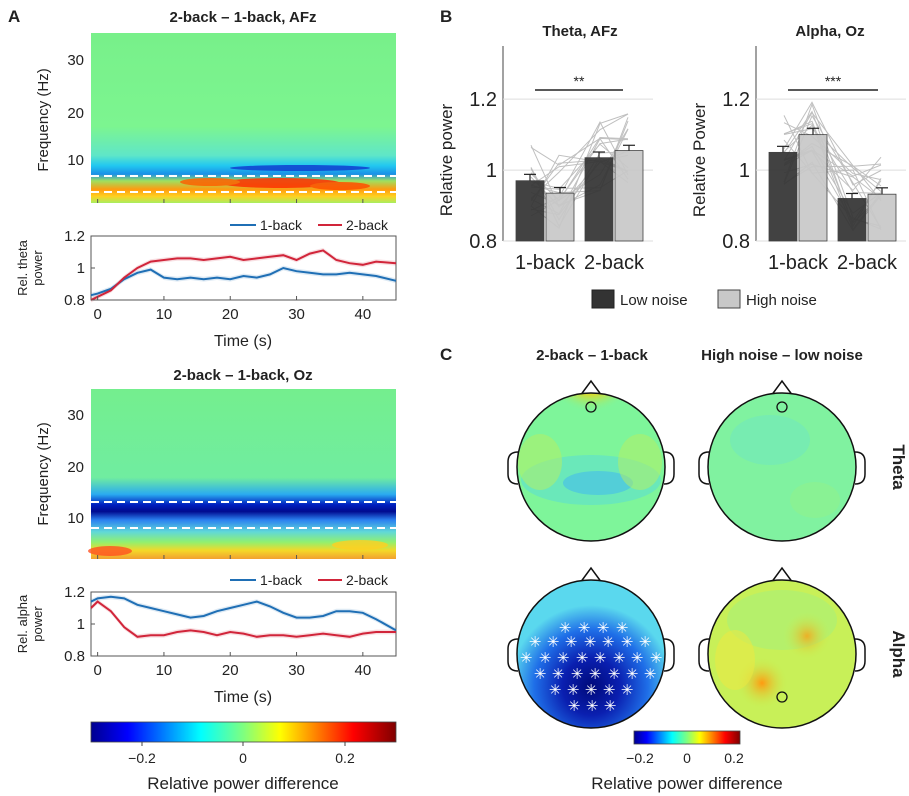 This screenshot has height=796, width=909. Describe the element at coordinates (782, 355) in the screenshot. I see `topo-col-title-2: High noise – low noise` at that location.